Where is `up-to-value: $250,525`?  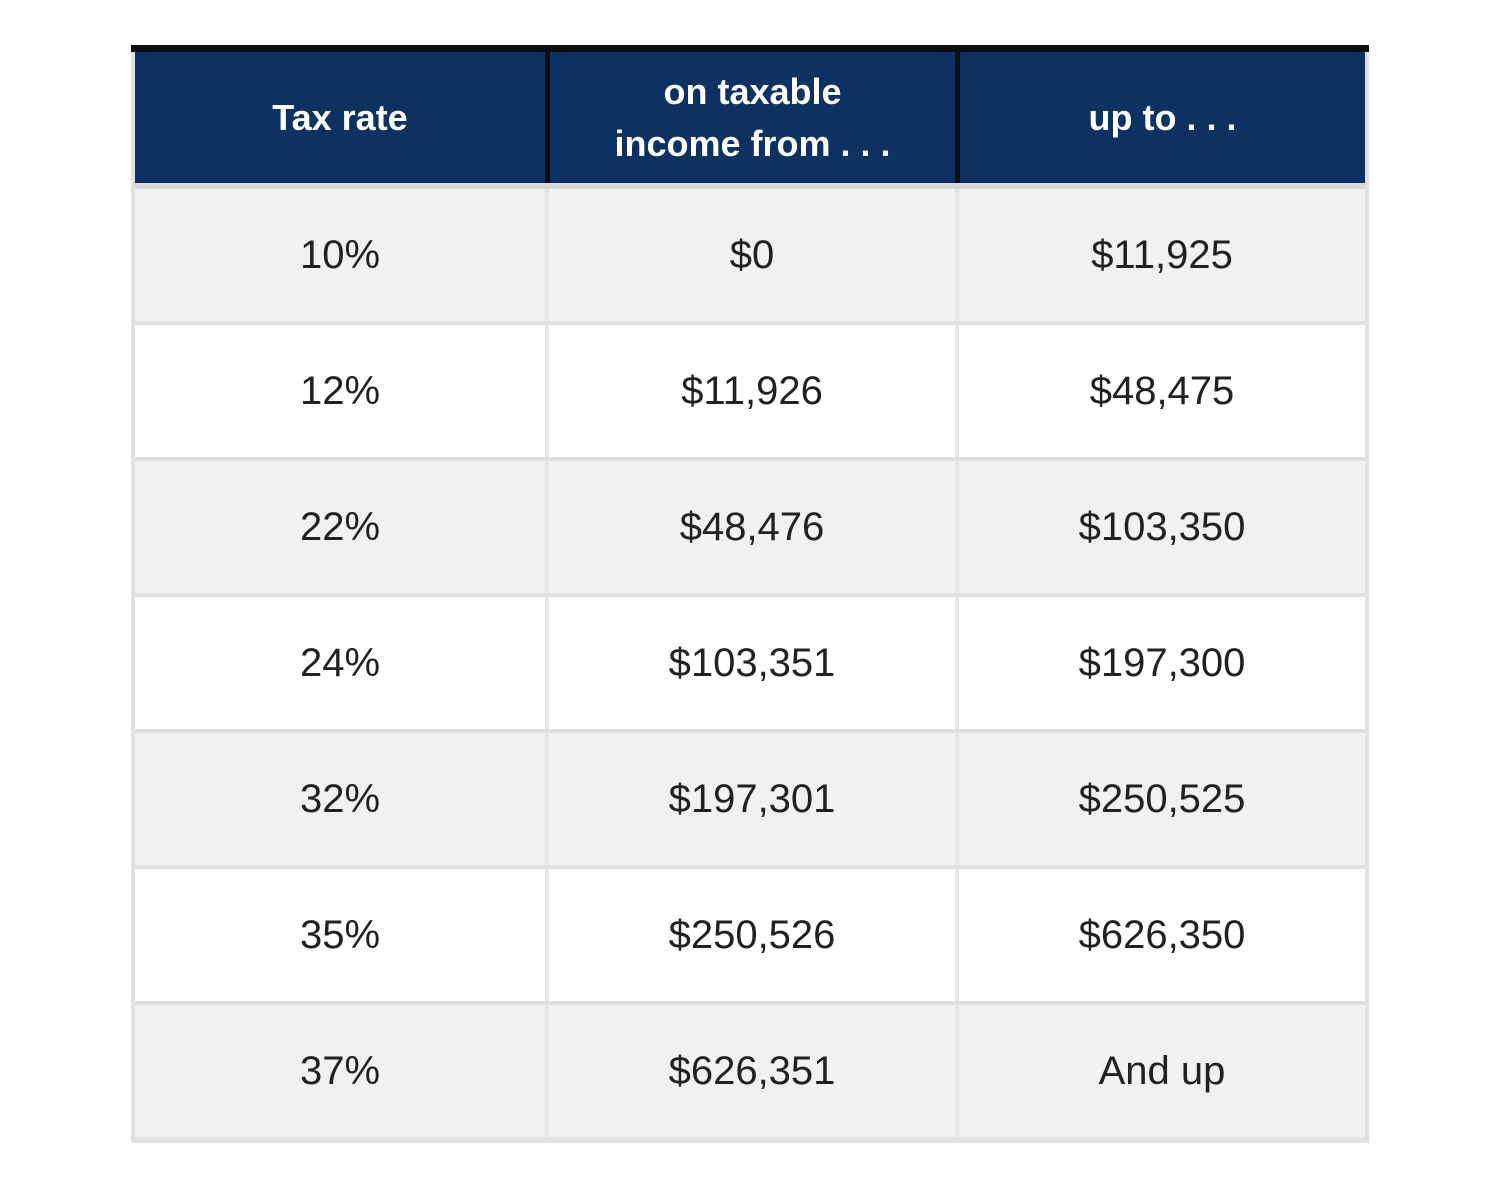
up-to-value: $250,525 is located at coordinates (1162, 798).